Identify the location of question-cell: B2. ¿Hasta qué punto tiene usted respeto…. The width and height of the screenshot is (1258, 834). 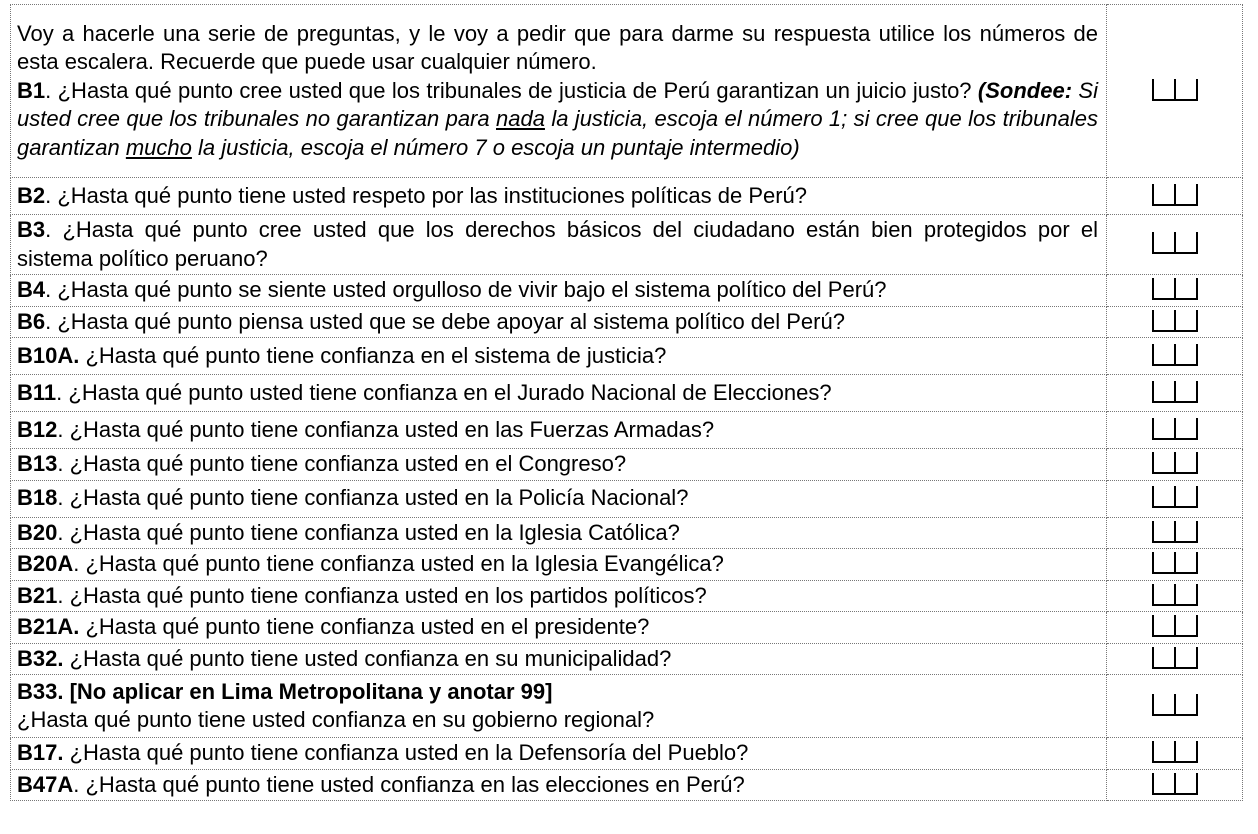
(558, 196).